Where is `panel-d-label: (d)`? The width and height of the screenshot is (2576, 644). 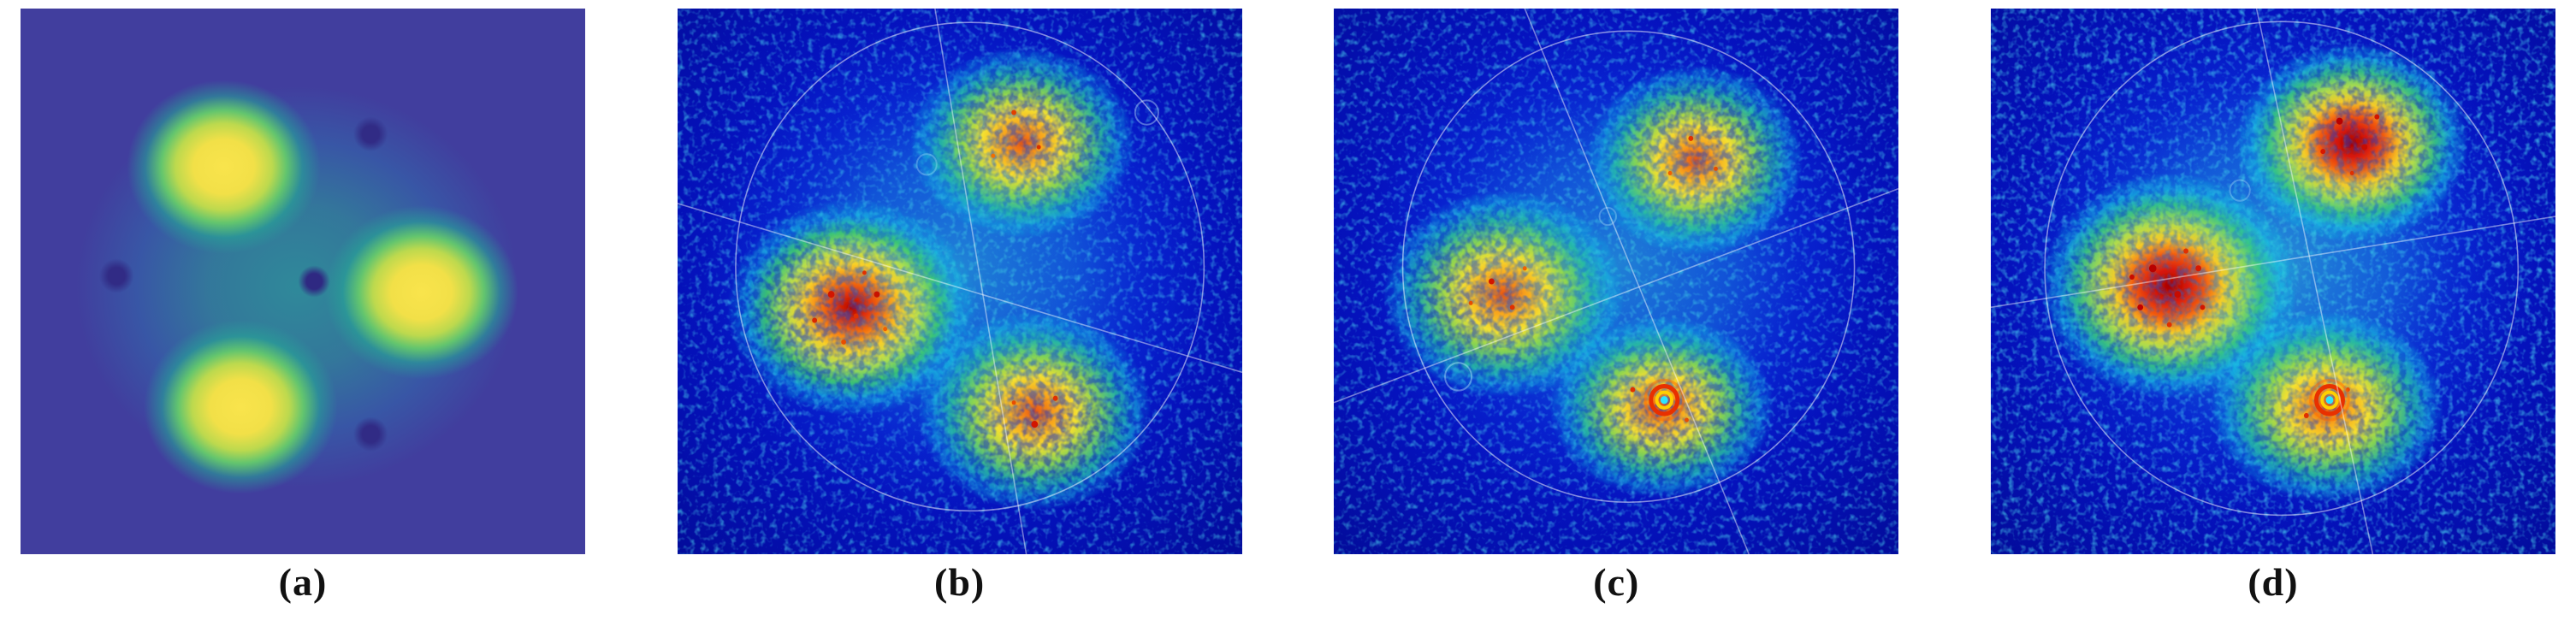
panel-d-label: (d) is located at coordinates (2273, 582).